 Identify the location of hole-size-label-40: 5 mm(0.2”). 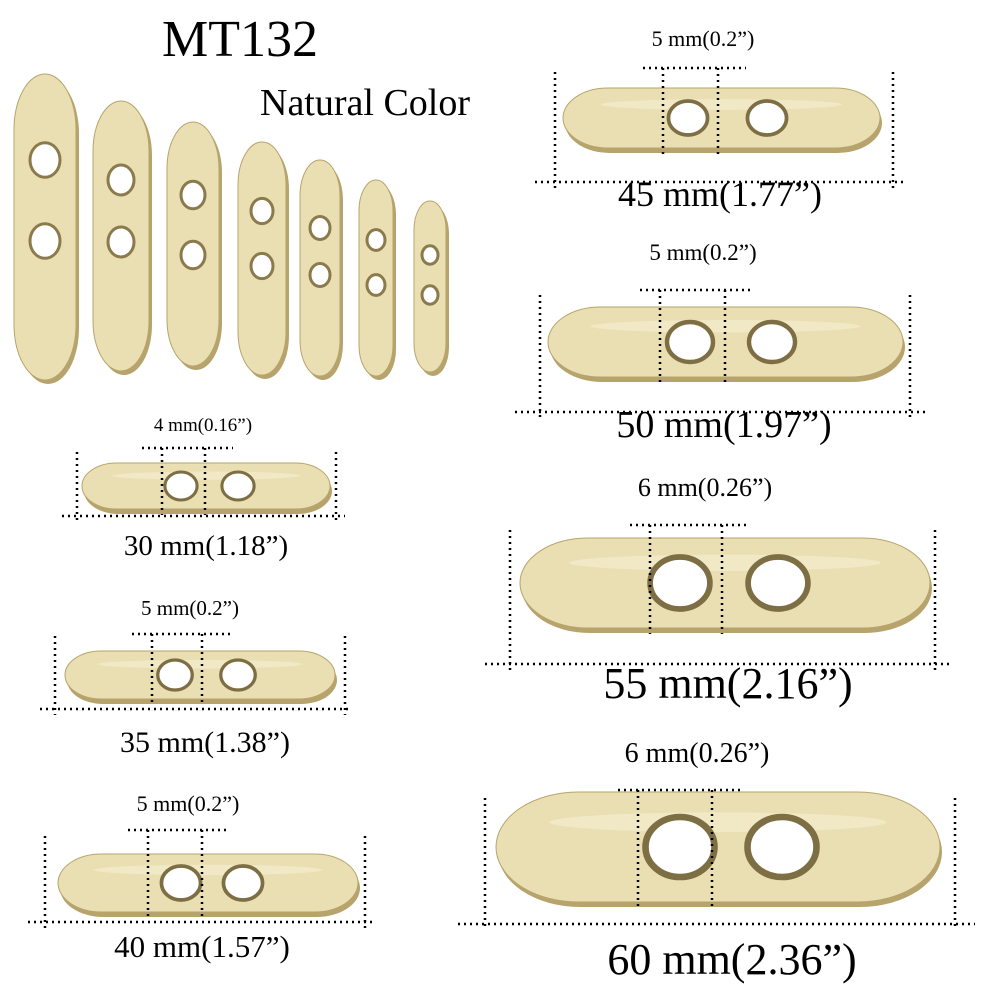
(188, 803).